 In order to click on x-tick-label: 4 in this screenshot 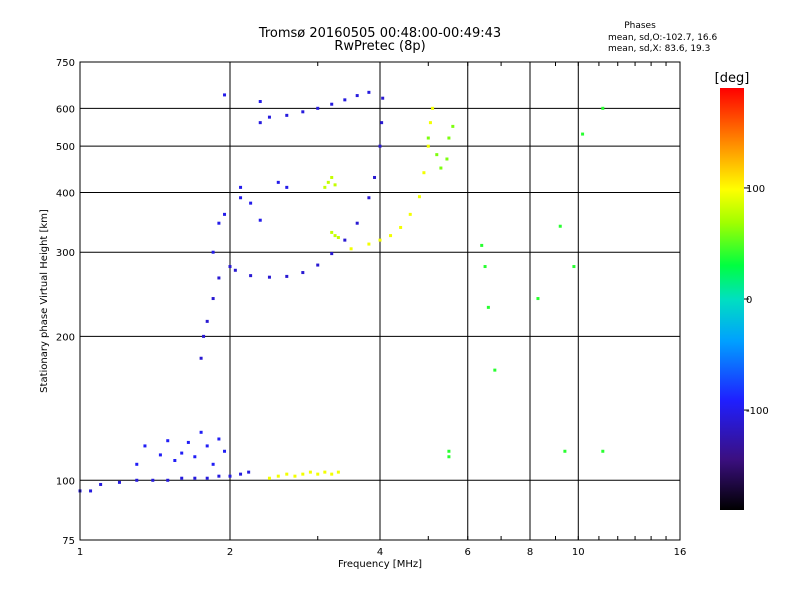, I will do `click(380, 552)`.